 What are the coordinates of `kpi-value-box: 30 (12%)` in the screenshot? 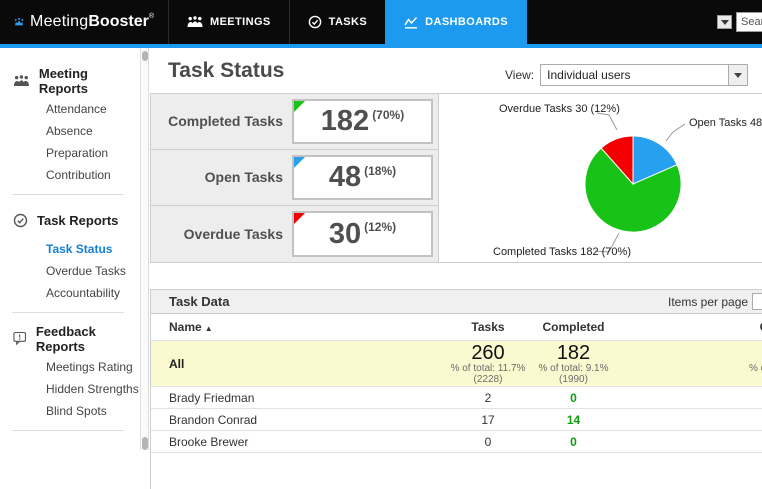 It's located at (362, 234).